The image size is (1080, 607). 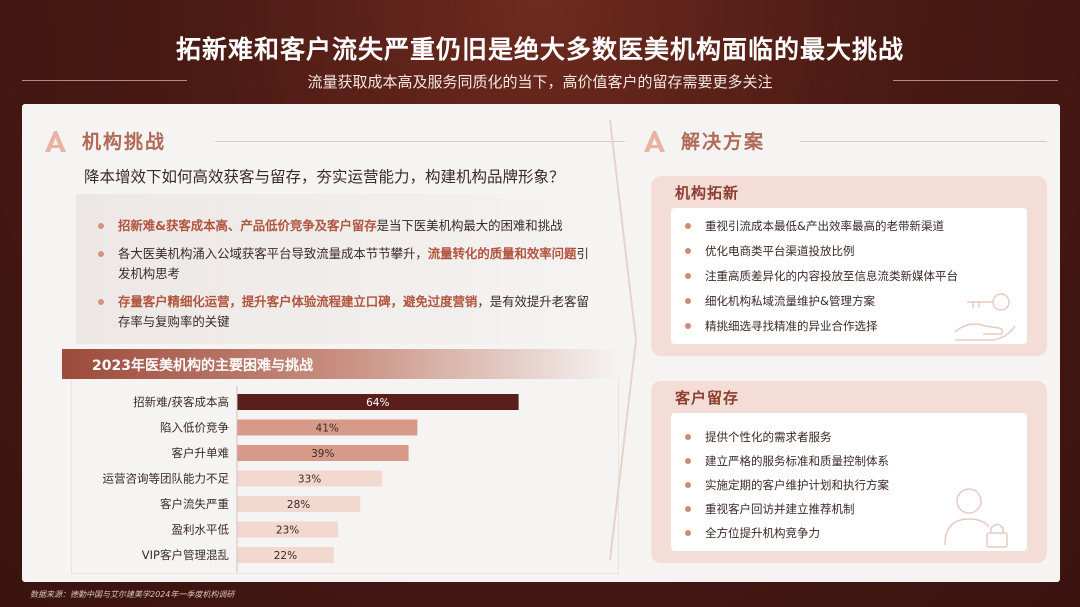 I want to click on value-label: 28%, so click(x=298, y=505).